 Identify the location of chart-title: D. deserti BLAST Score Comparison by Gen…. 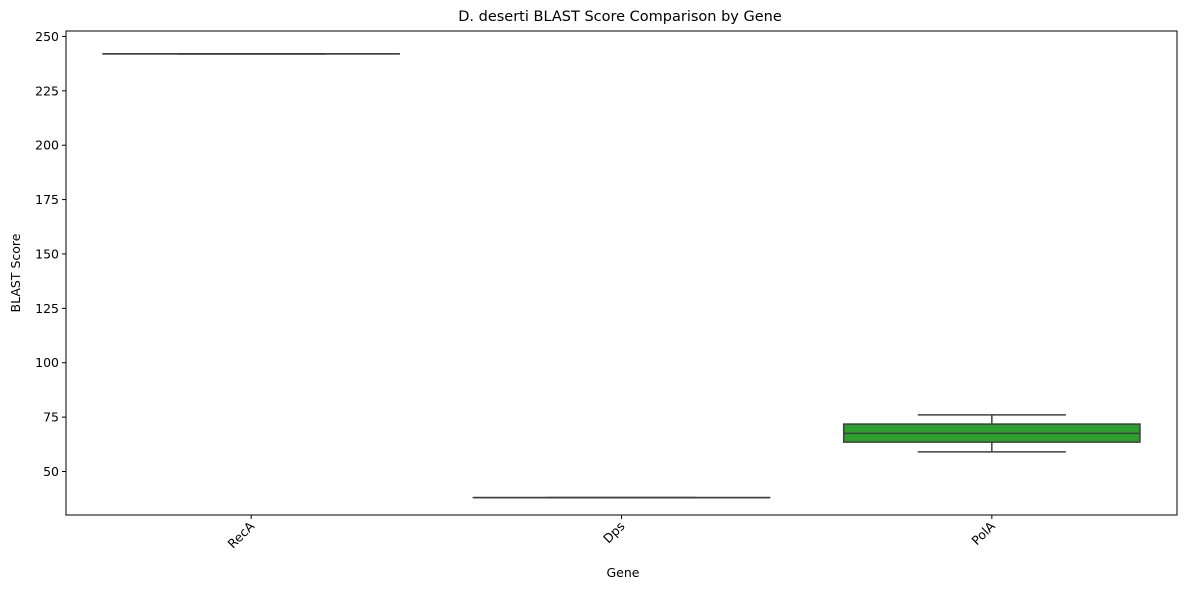
(620, 17).